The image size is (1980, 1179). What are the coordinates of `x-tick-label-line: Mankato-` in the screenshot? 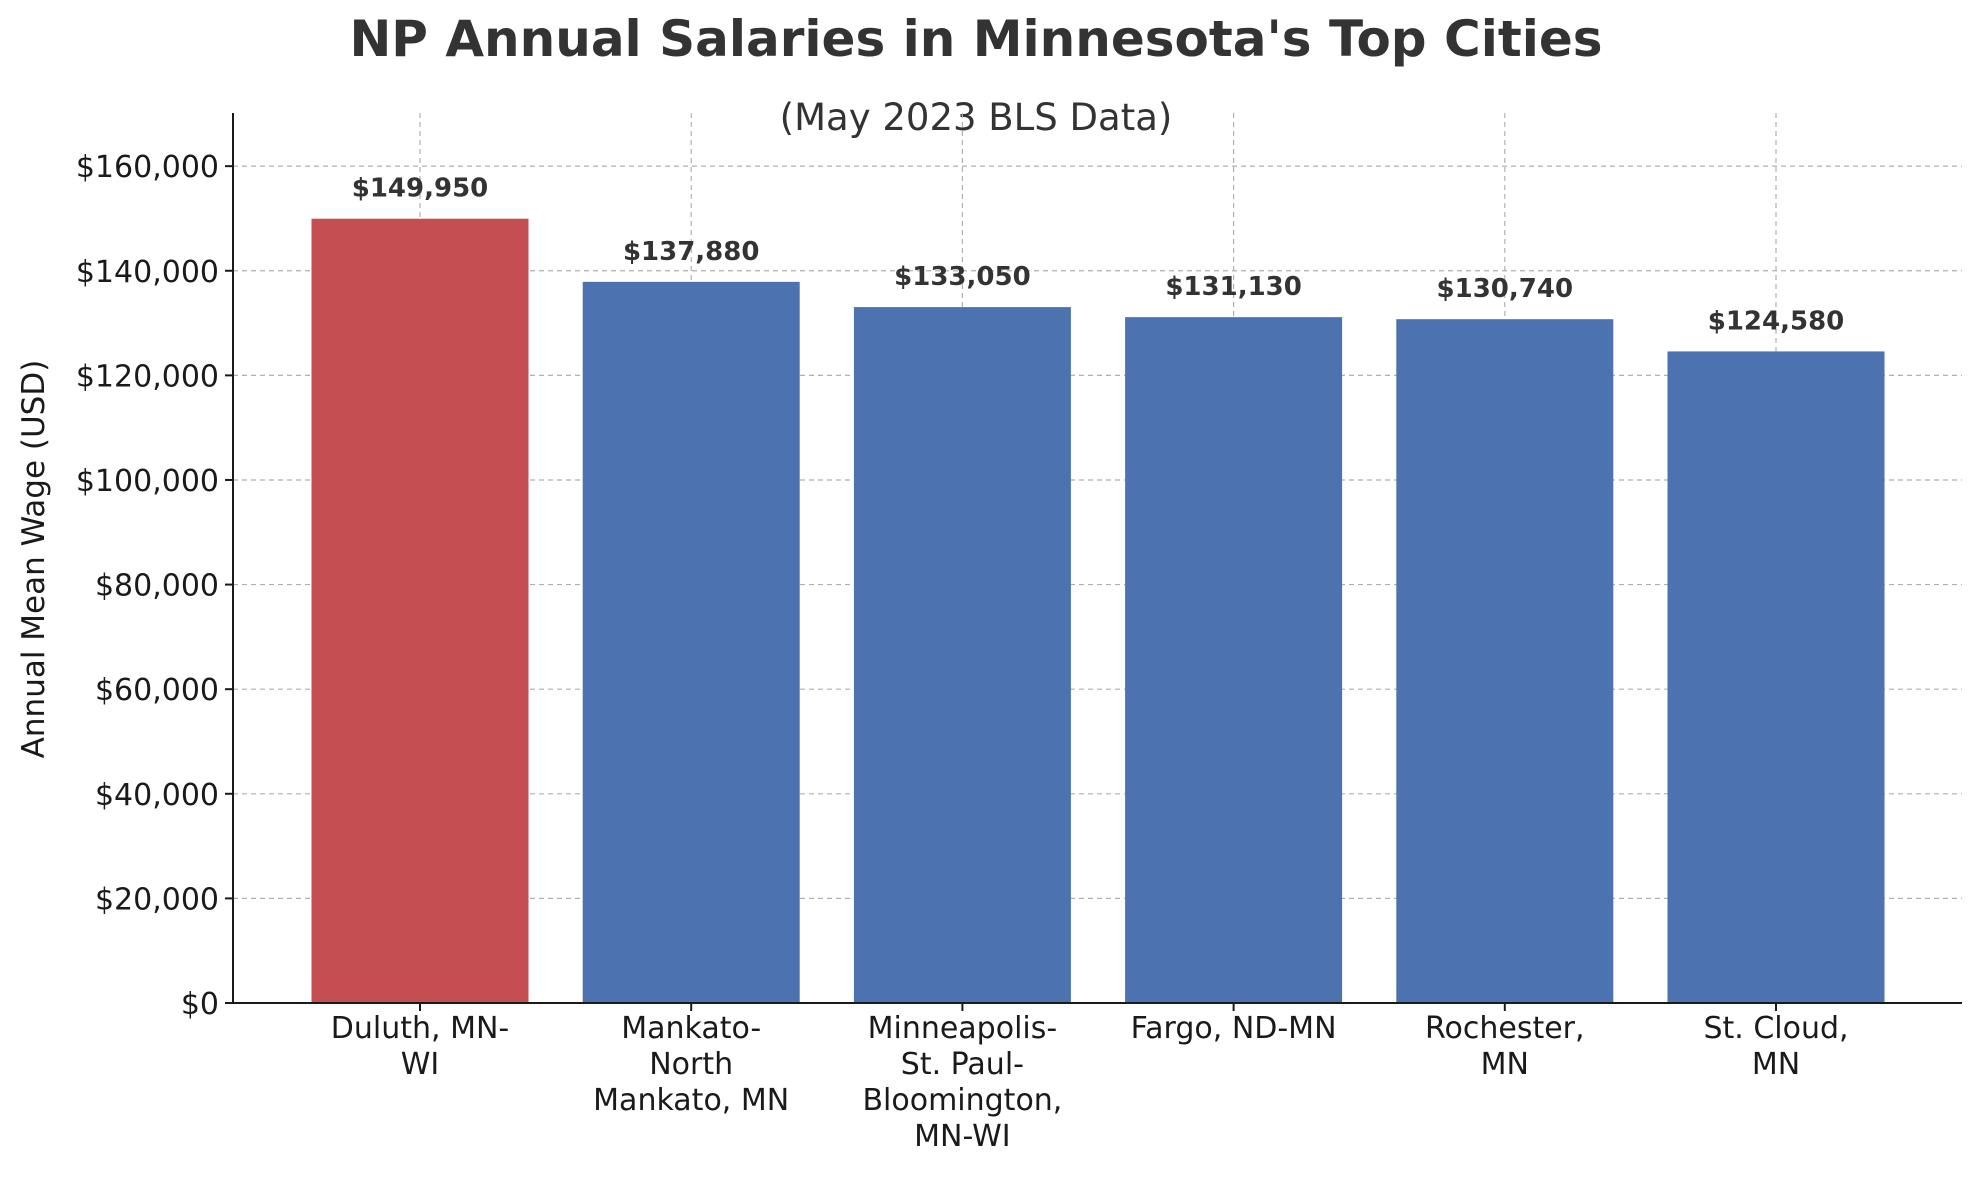 It's located at (691, 1028).